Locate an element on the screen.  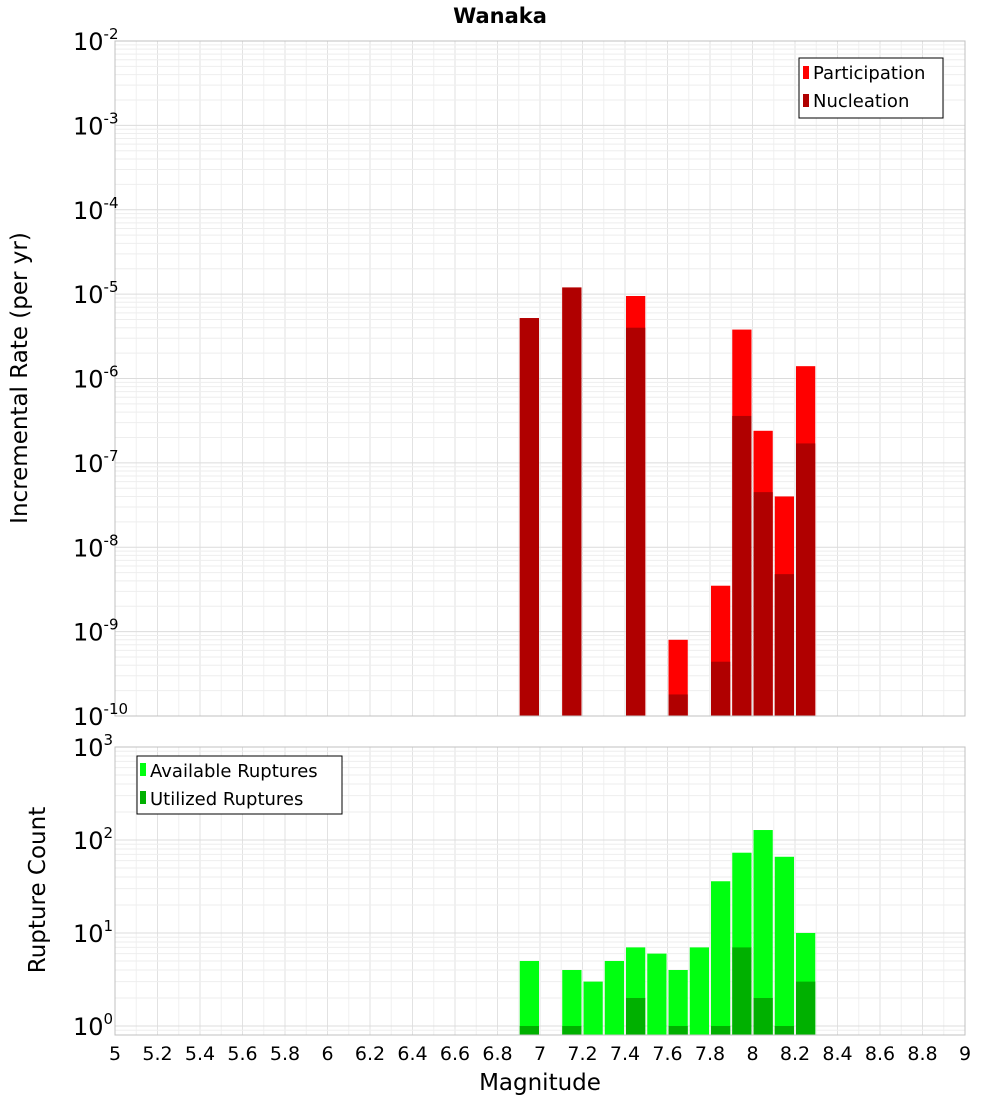
x-tick-label: 7.2 is located at coordinates (582, 1054).